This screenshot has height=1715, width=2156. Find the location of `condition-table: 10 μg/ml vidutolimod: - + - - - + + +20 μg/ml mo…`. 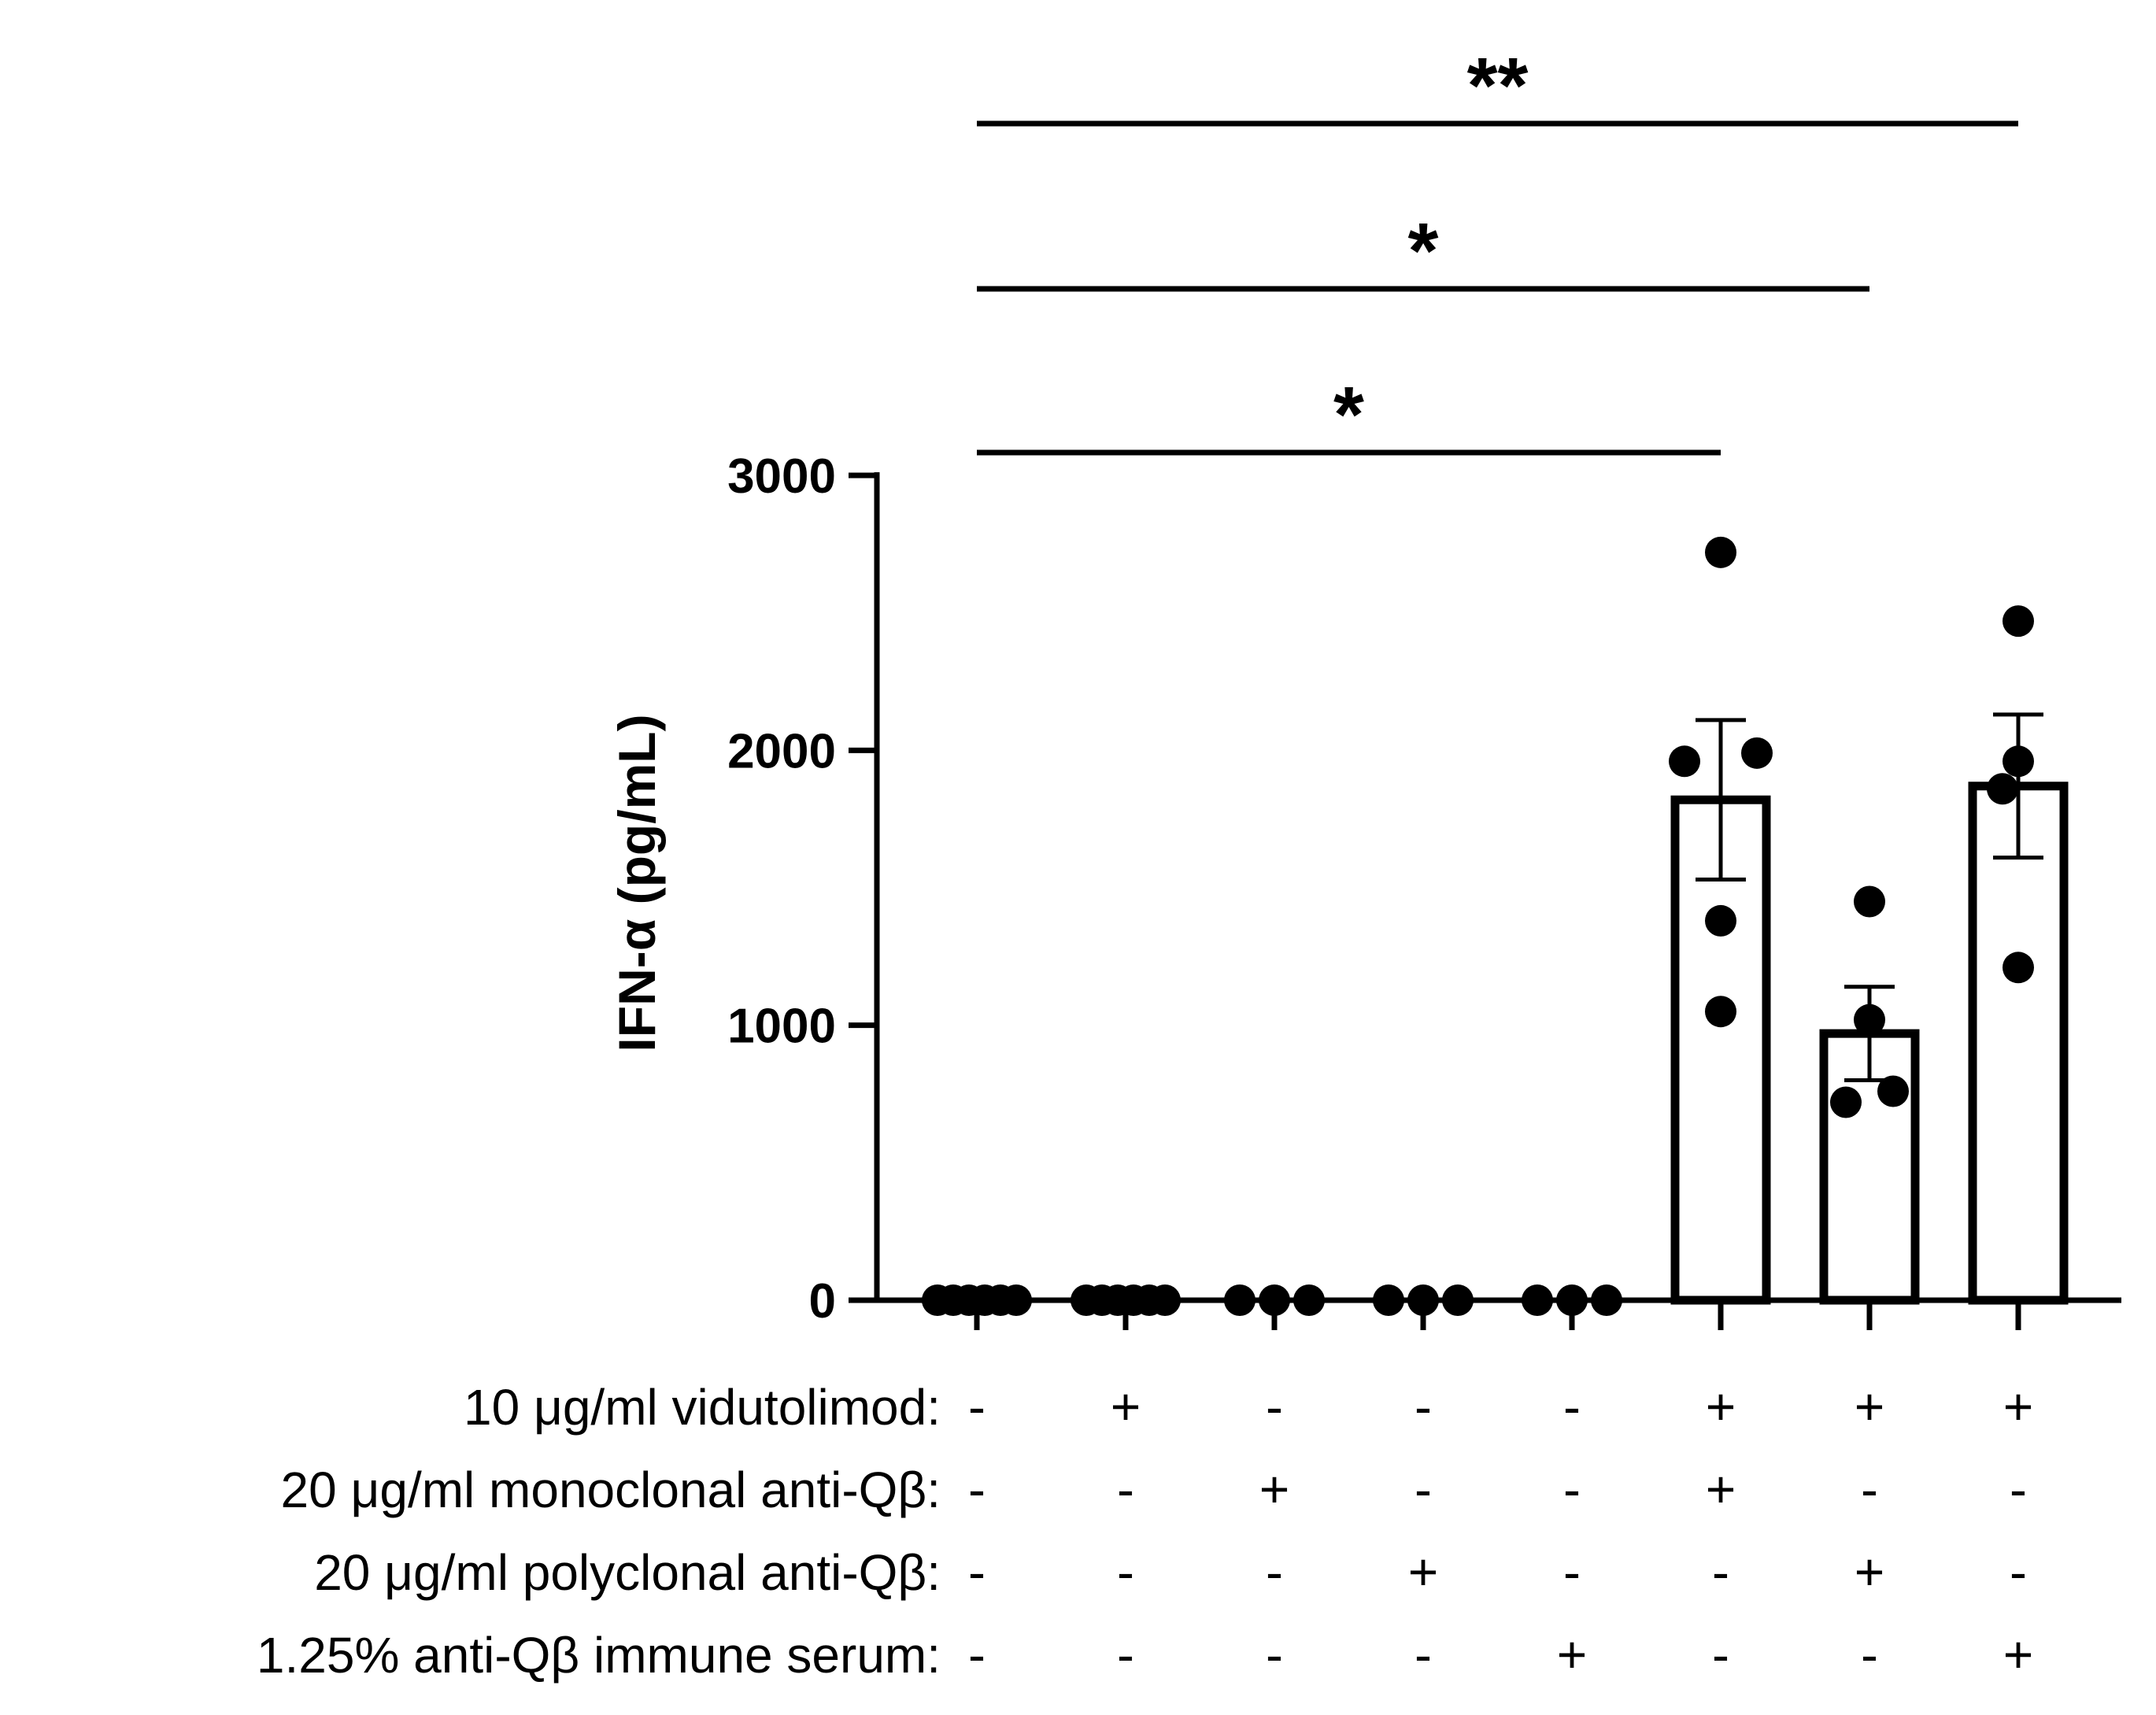

condition-table: 10 μg/ml vidutolimod: - + - - - + + +20 μg/ml mo… is located at coordinates (1145, 1531).